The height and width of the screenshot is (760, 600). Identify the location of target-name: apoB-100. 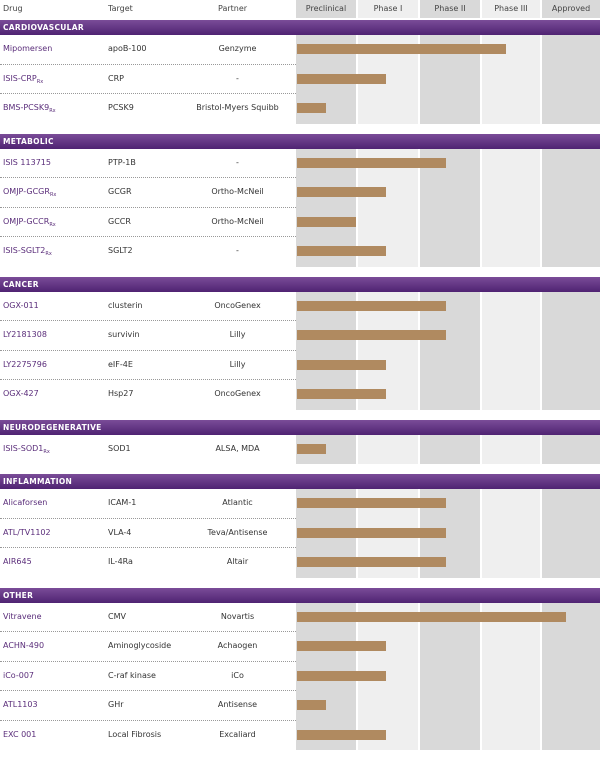
(127, 48).